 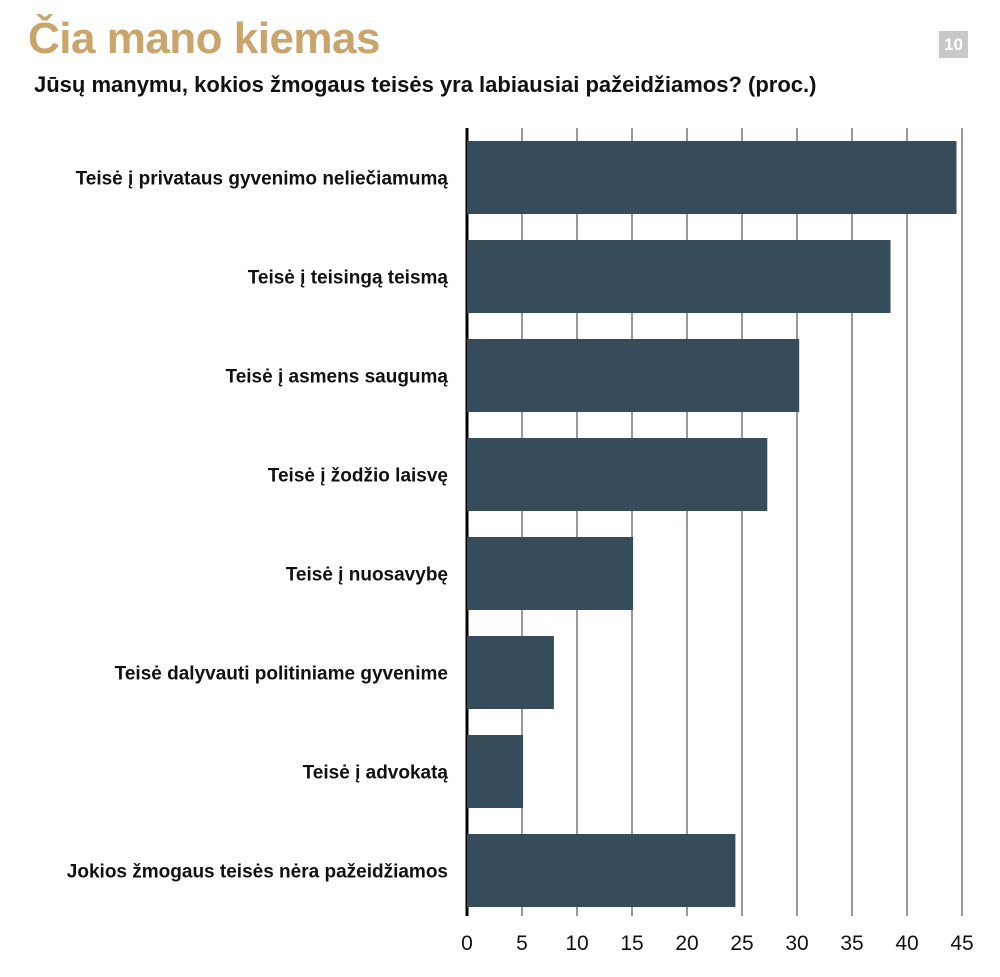 What do you see at coordinates (576, 943) in the screenshot?
I see `x-tick-label: 10` at bounding box center [576, 943].